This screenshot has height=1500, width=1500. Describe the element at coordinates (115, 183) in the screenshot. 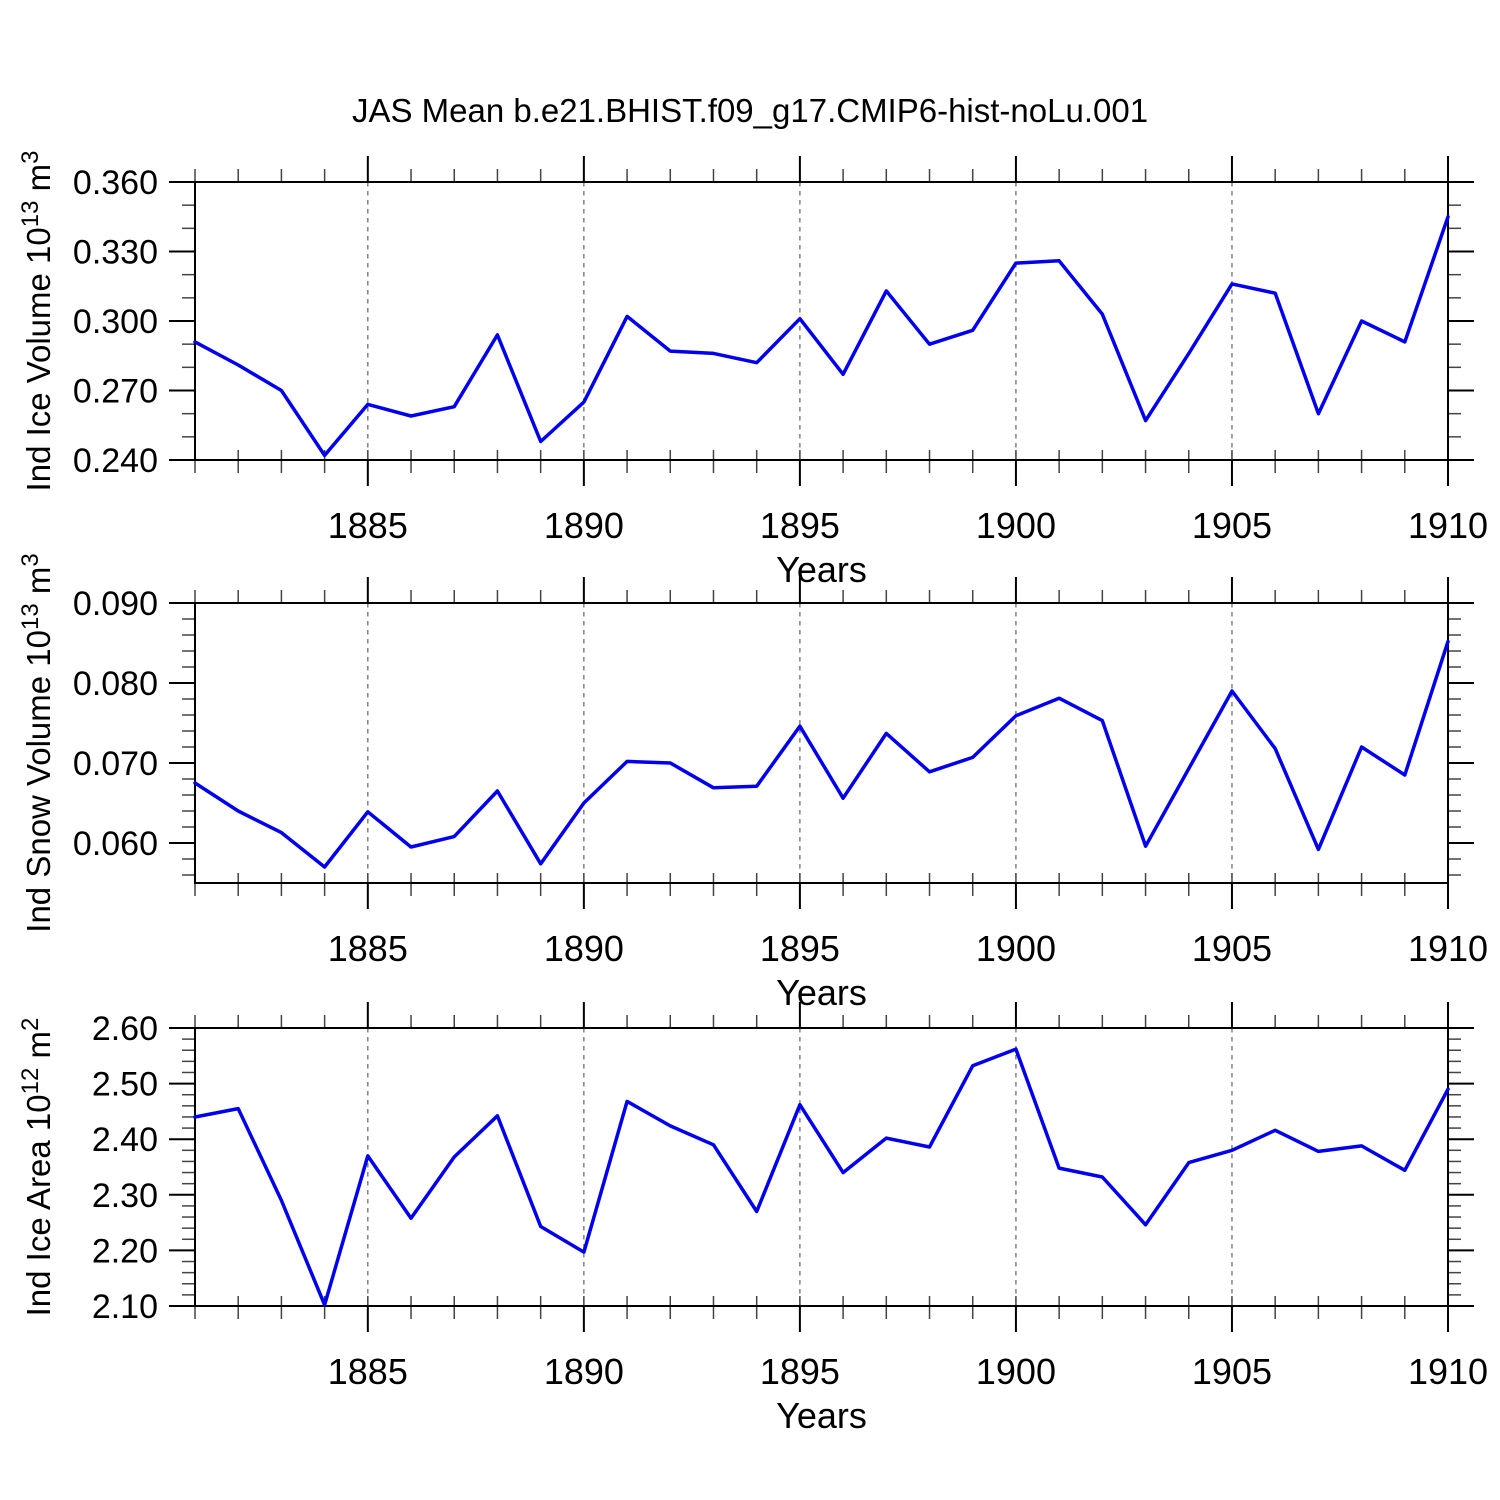

I see `y-tick-label: 0.360` at that location.